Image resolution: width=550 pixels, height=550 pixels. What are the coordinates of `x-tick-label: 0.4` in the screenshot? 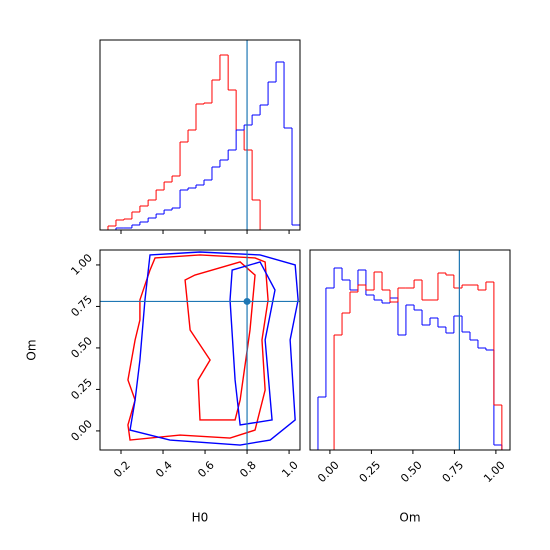 It's located at (164, 470).